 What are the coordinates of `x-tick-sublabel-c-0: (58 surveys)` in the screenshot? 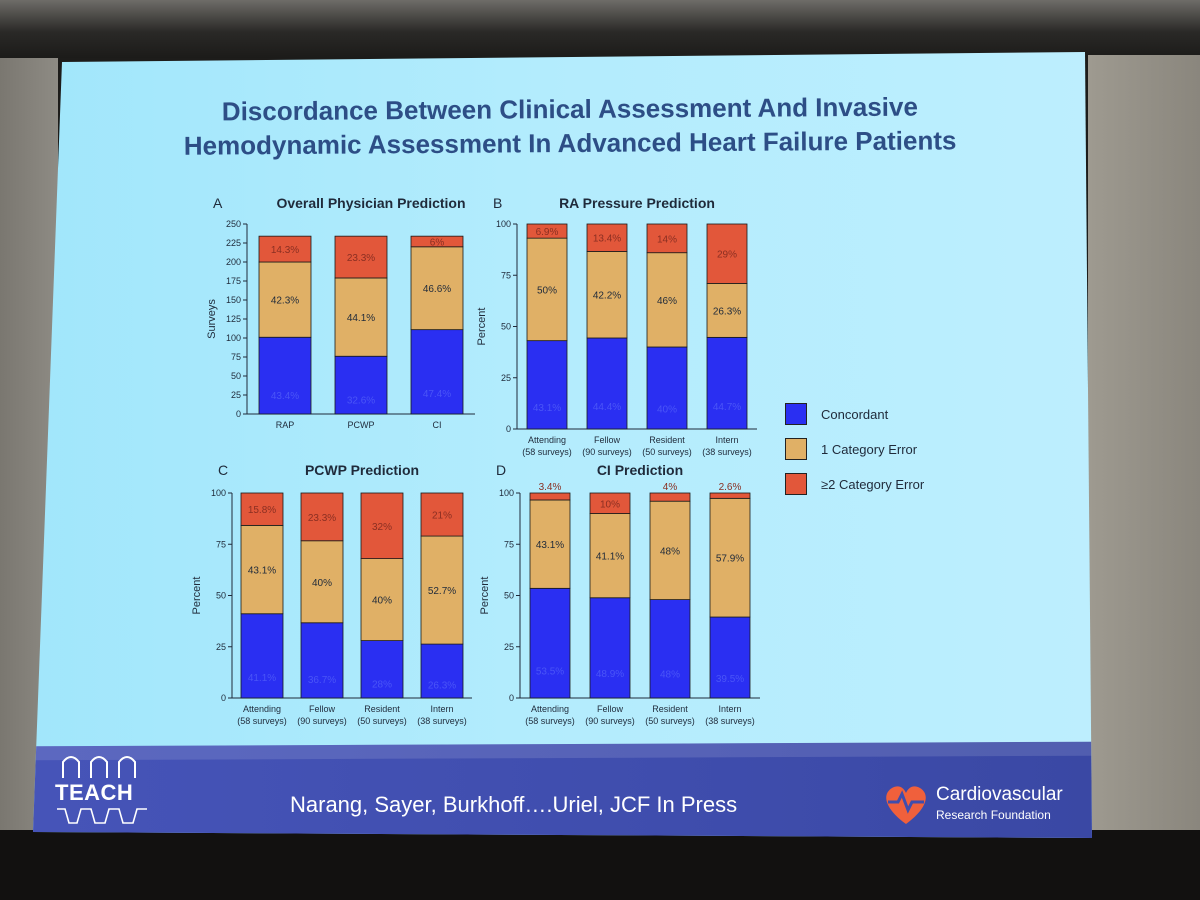 It's located at (262, 721).